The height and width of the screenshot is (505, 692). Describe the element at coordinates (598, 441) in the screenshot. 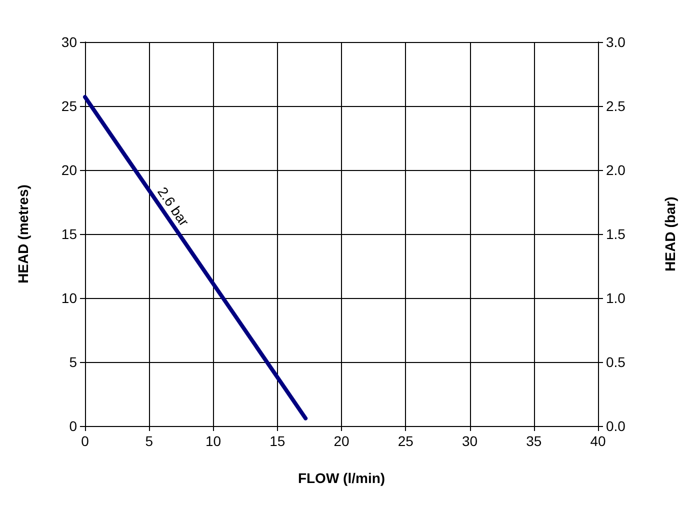

I see `x-tick-label: 40` at that location.